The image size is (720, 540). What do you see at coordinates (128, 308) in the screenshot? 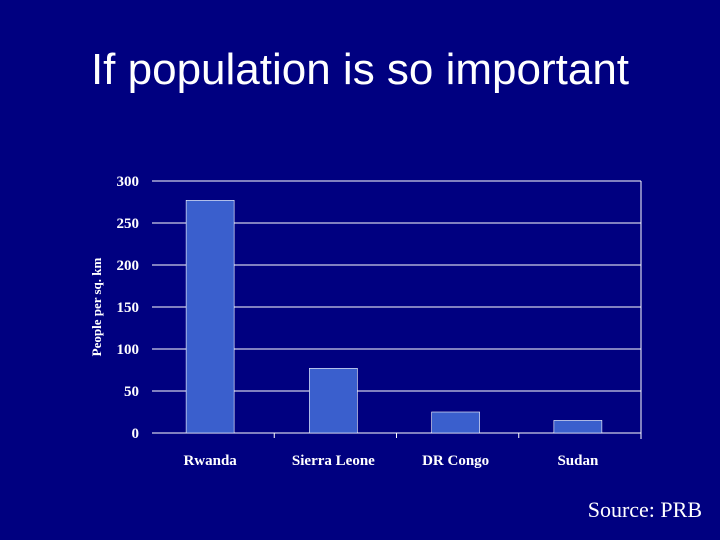
I see `y-tick-label: 150` at bounding box center [128, 308].